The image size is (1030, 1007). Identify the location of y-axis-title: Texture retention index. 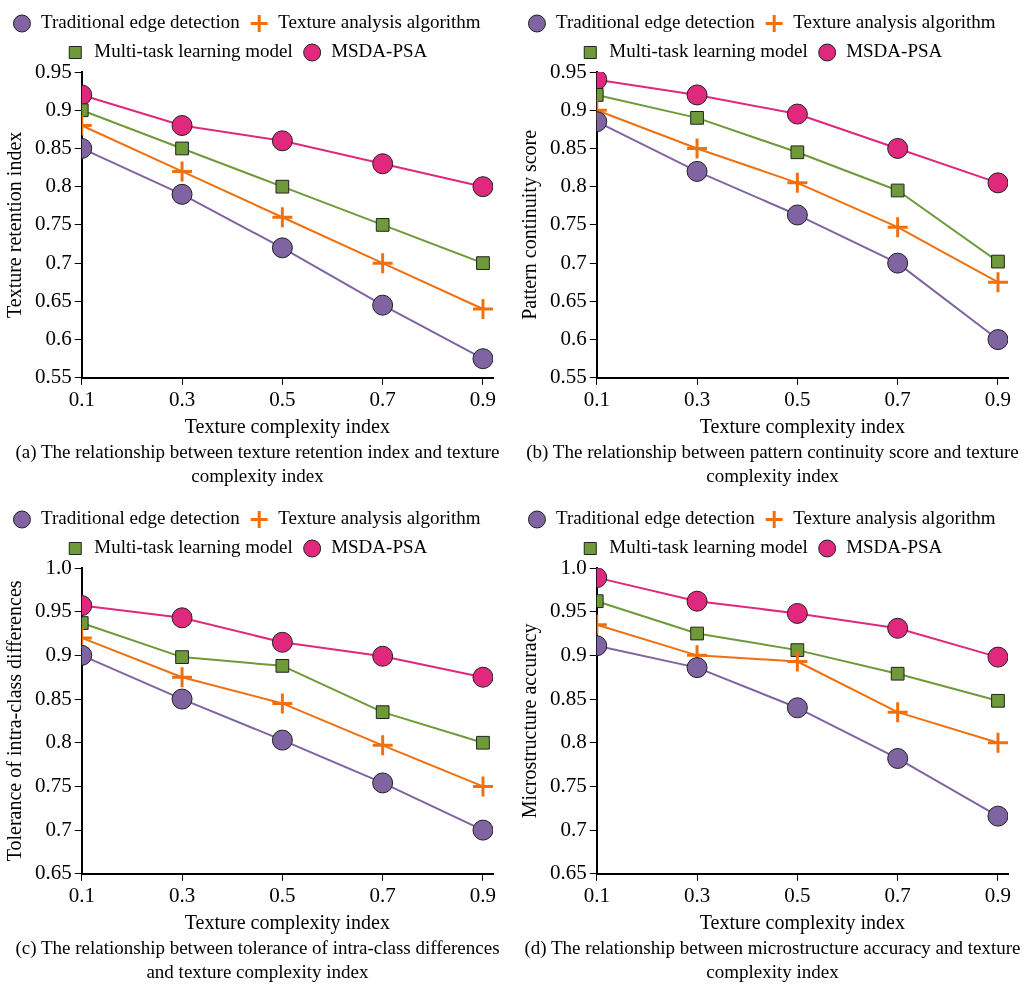
(14, 225).